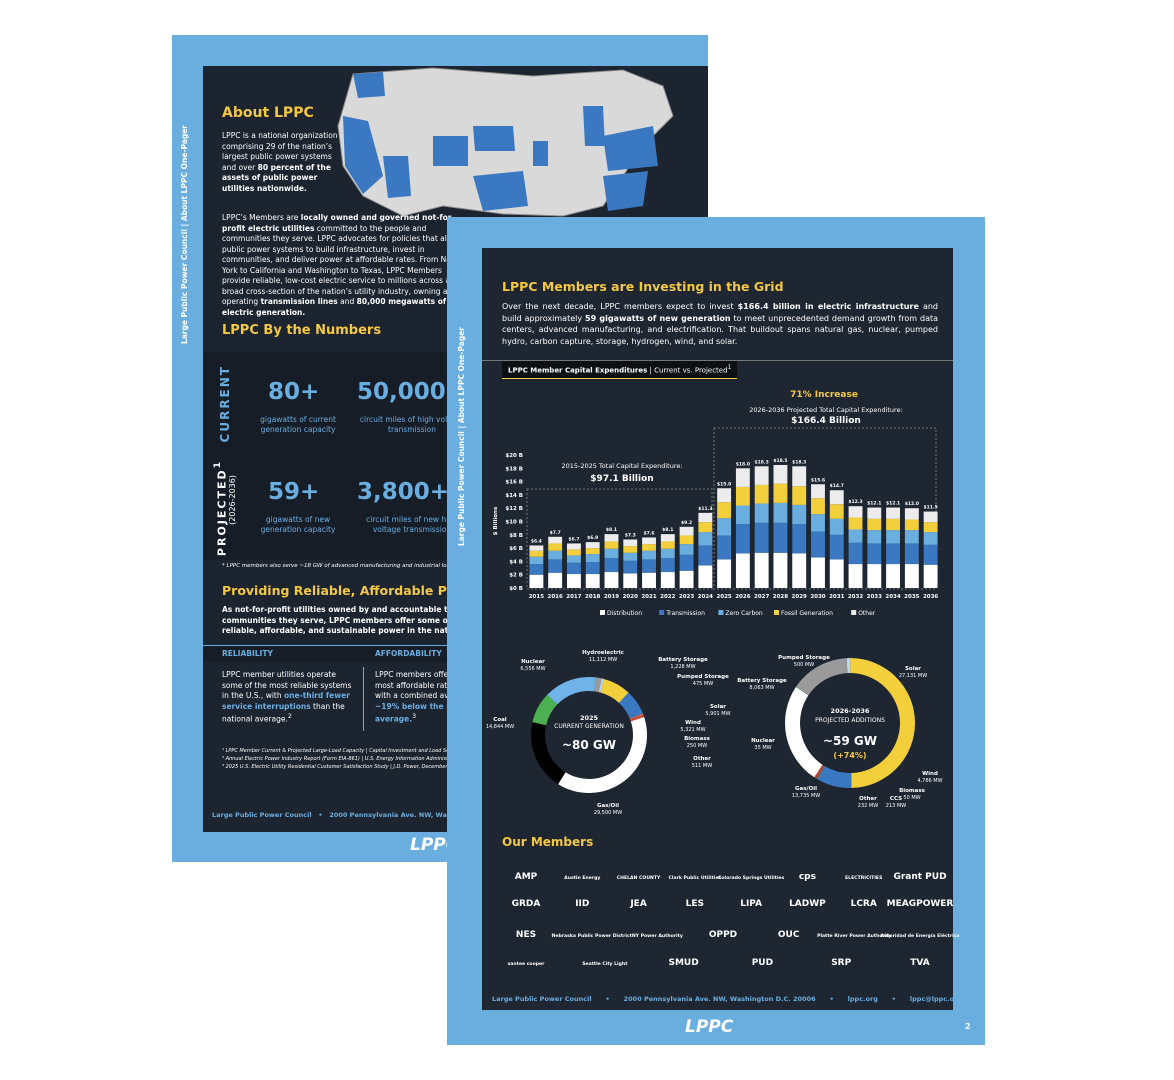 The image size is (1174, 1080). What do you see at coordinates (639, 878) in the screenshot?
I see `member-name: CHELAN COUNTY` at bounding box center [639, 878].